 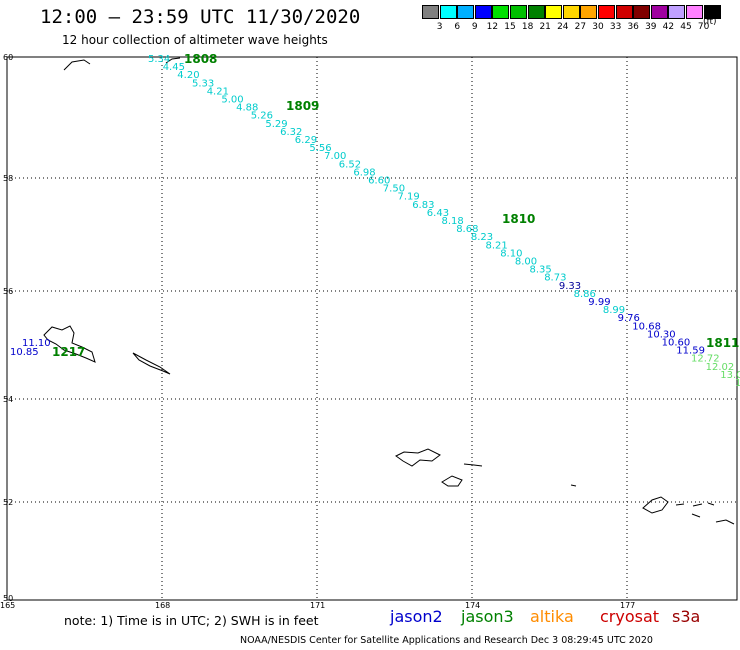 What do you see at coordinates (8, 57) in the screenshot?
I see `lat-label: 60` at bounding box center [8, 57].